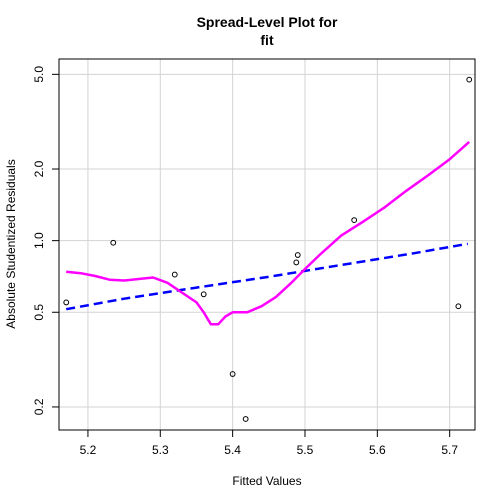  Describe the element at coordinates (39, 312) in the screenshot. I see `y-tick-label: 0.5` at that location.